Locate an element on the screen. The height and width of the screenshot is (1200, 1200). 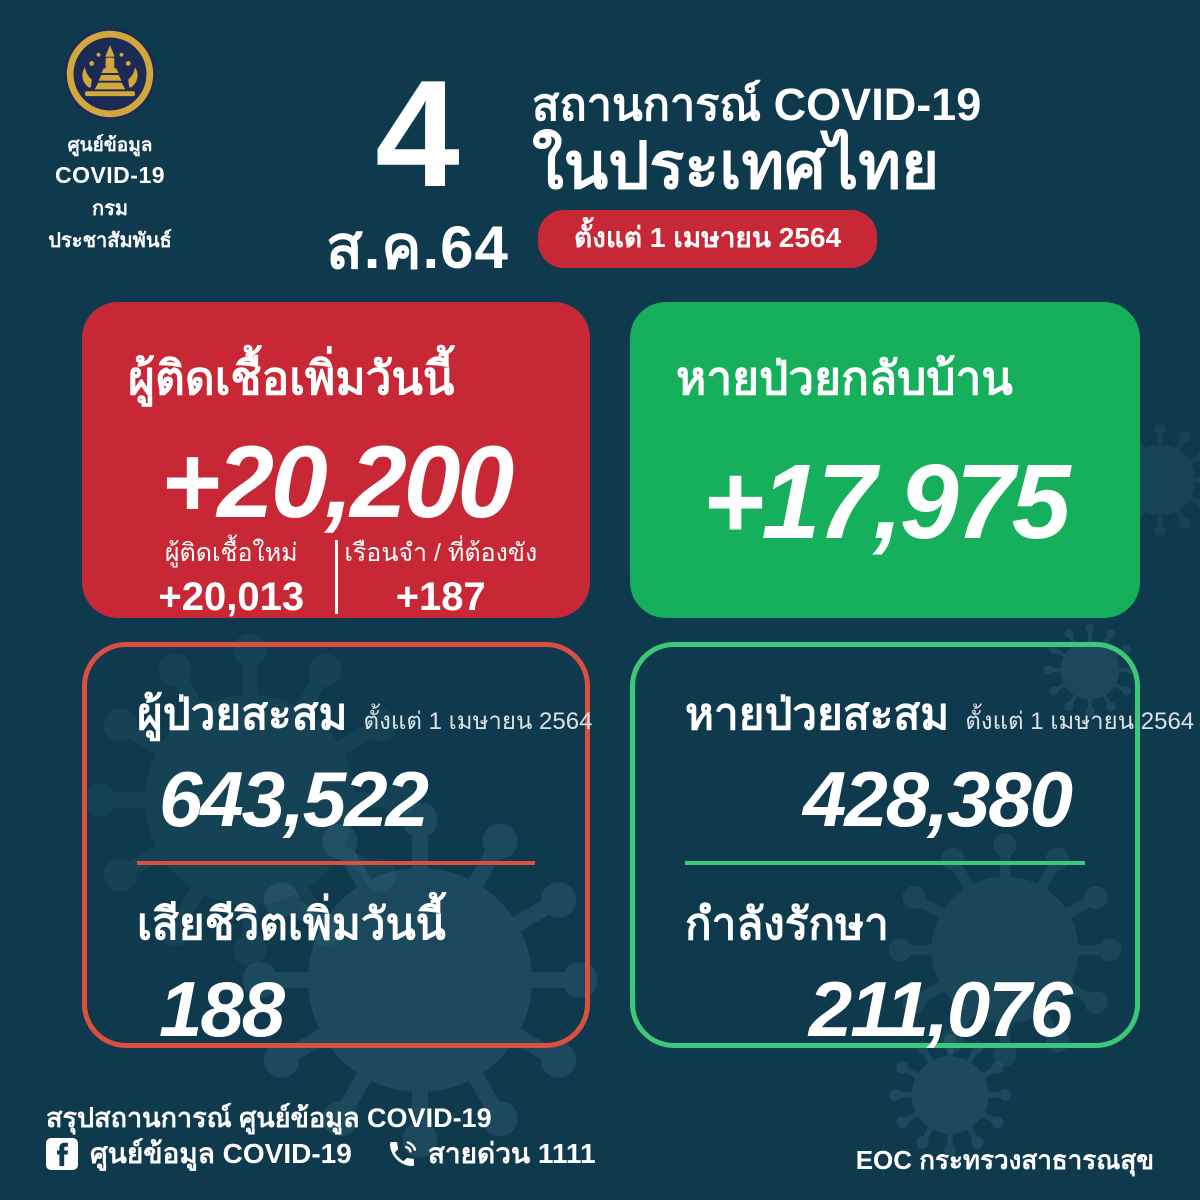
date-block: 4 ส.ค.64 is located at coordinates (417, 172).